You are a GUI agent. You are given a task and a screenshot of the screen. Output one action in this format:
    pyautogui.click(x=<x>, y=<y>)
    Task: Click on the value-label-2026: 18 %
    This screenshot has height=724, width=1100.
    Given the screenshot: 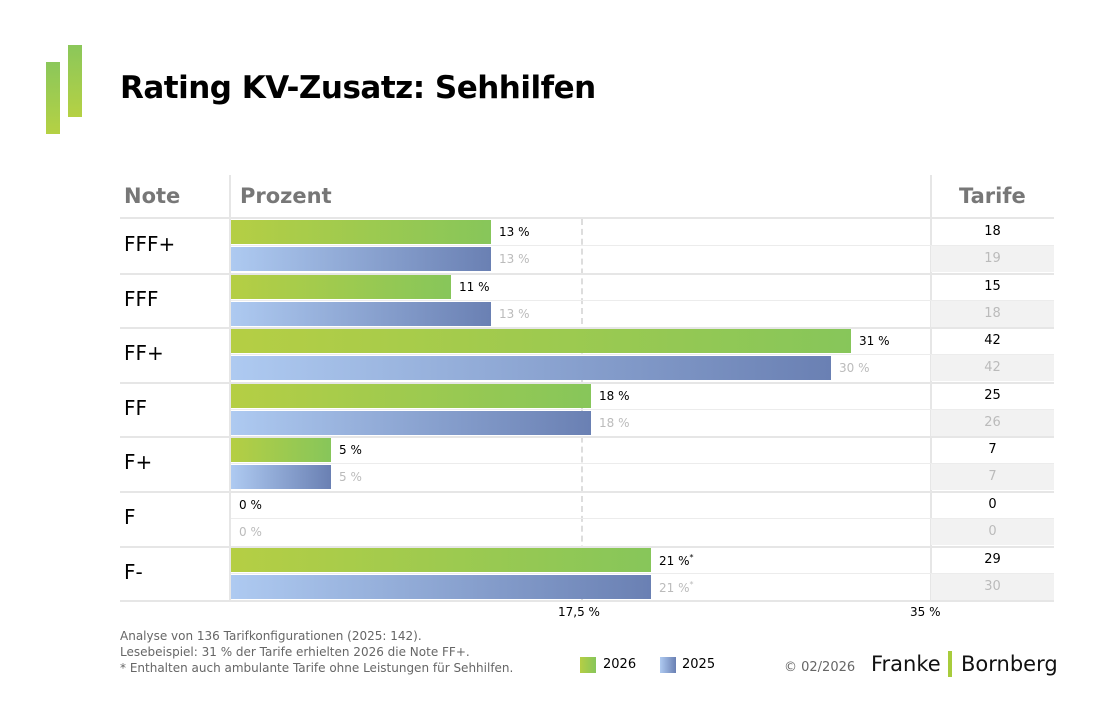 What is the action you would take?
    pyautogui.click(x=614, y=395)
    